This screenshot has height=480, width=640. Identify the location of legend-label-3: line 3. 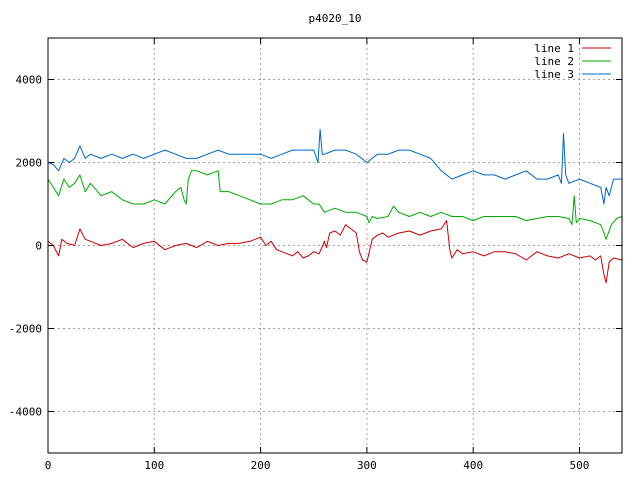
(554, 74).